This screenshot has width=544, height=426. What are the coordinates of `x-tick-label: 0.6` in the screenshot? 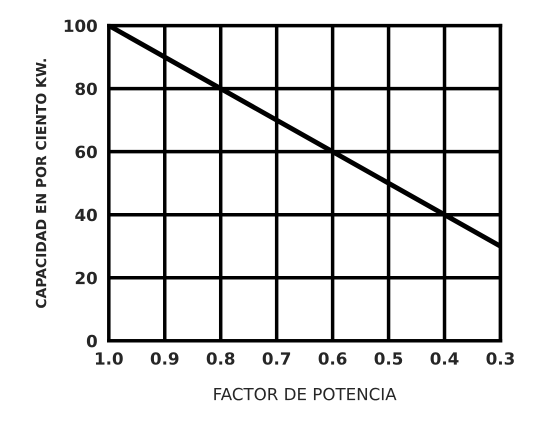 It's located at (332, 358).